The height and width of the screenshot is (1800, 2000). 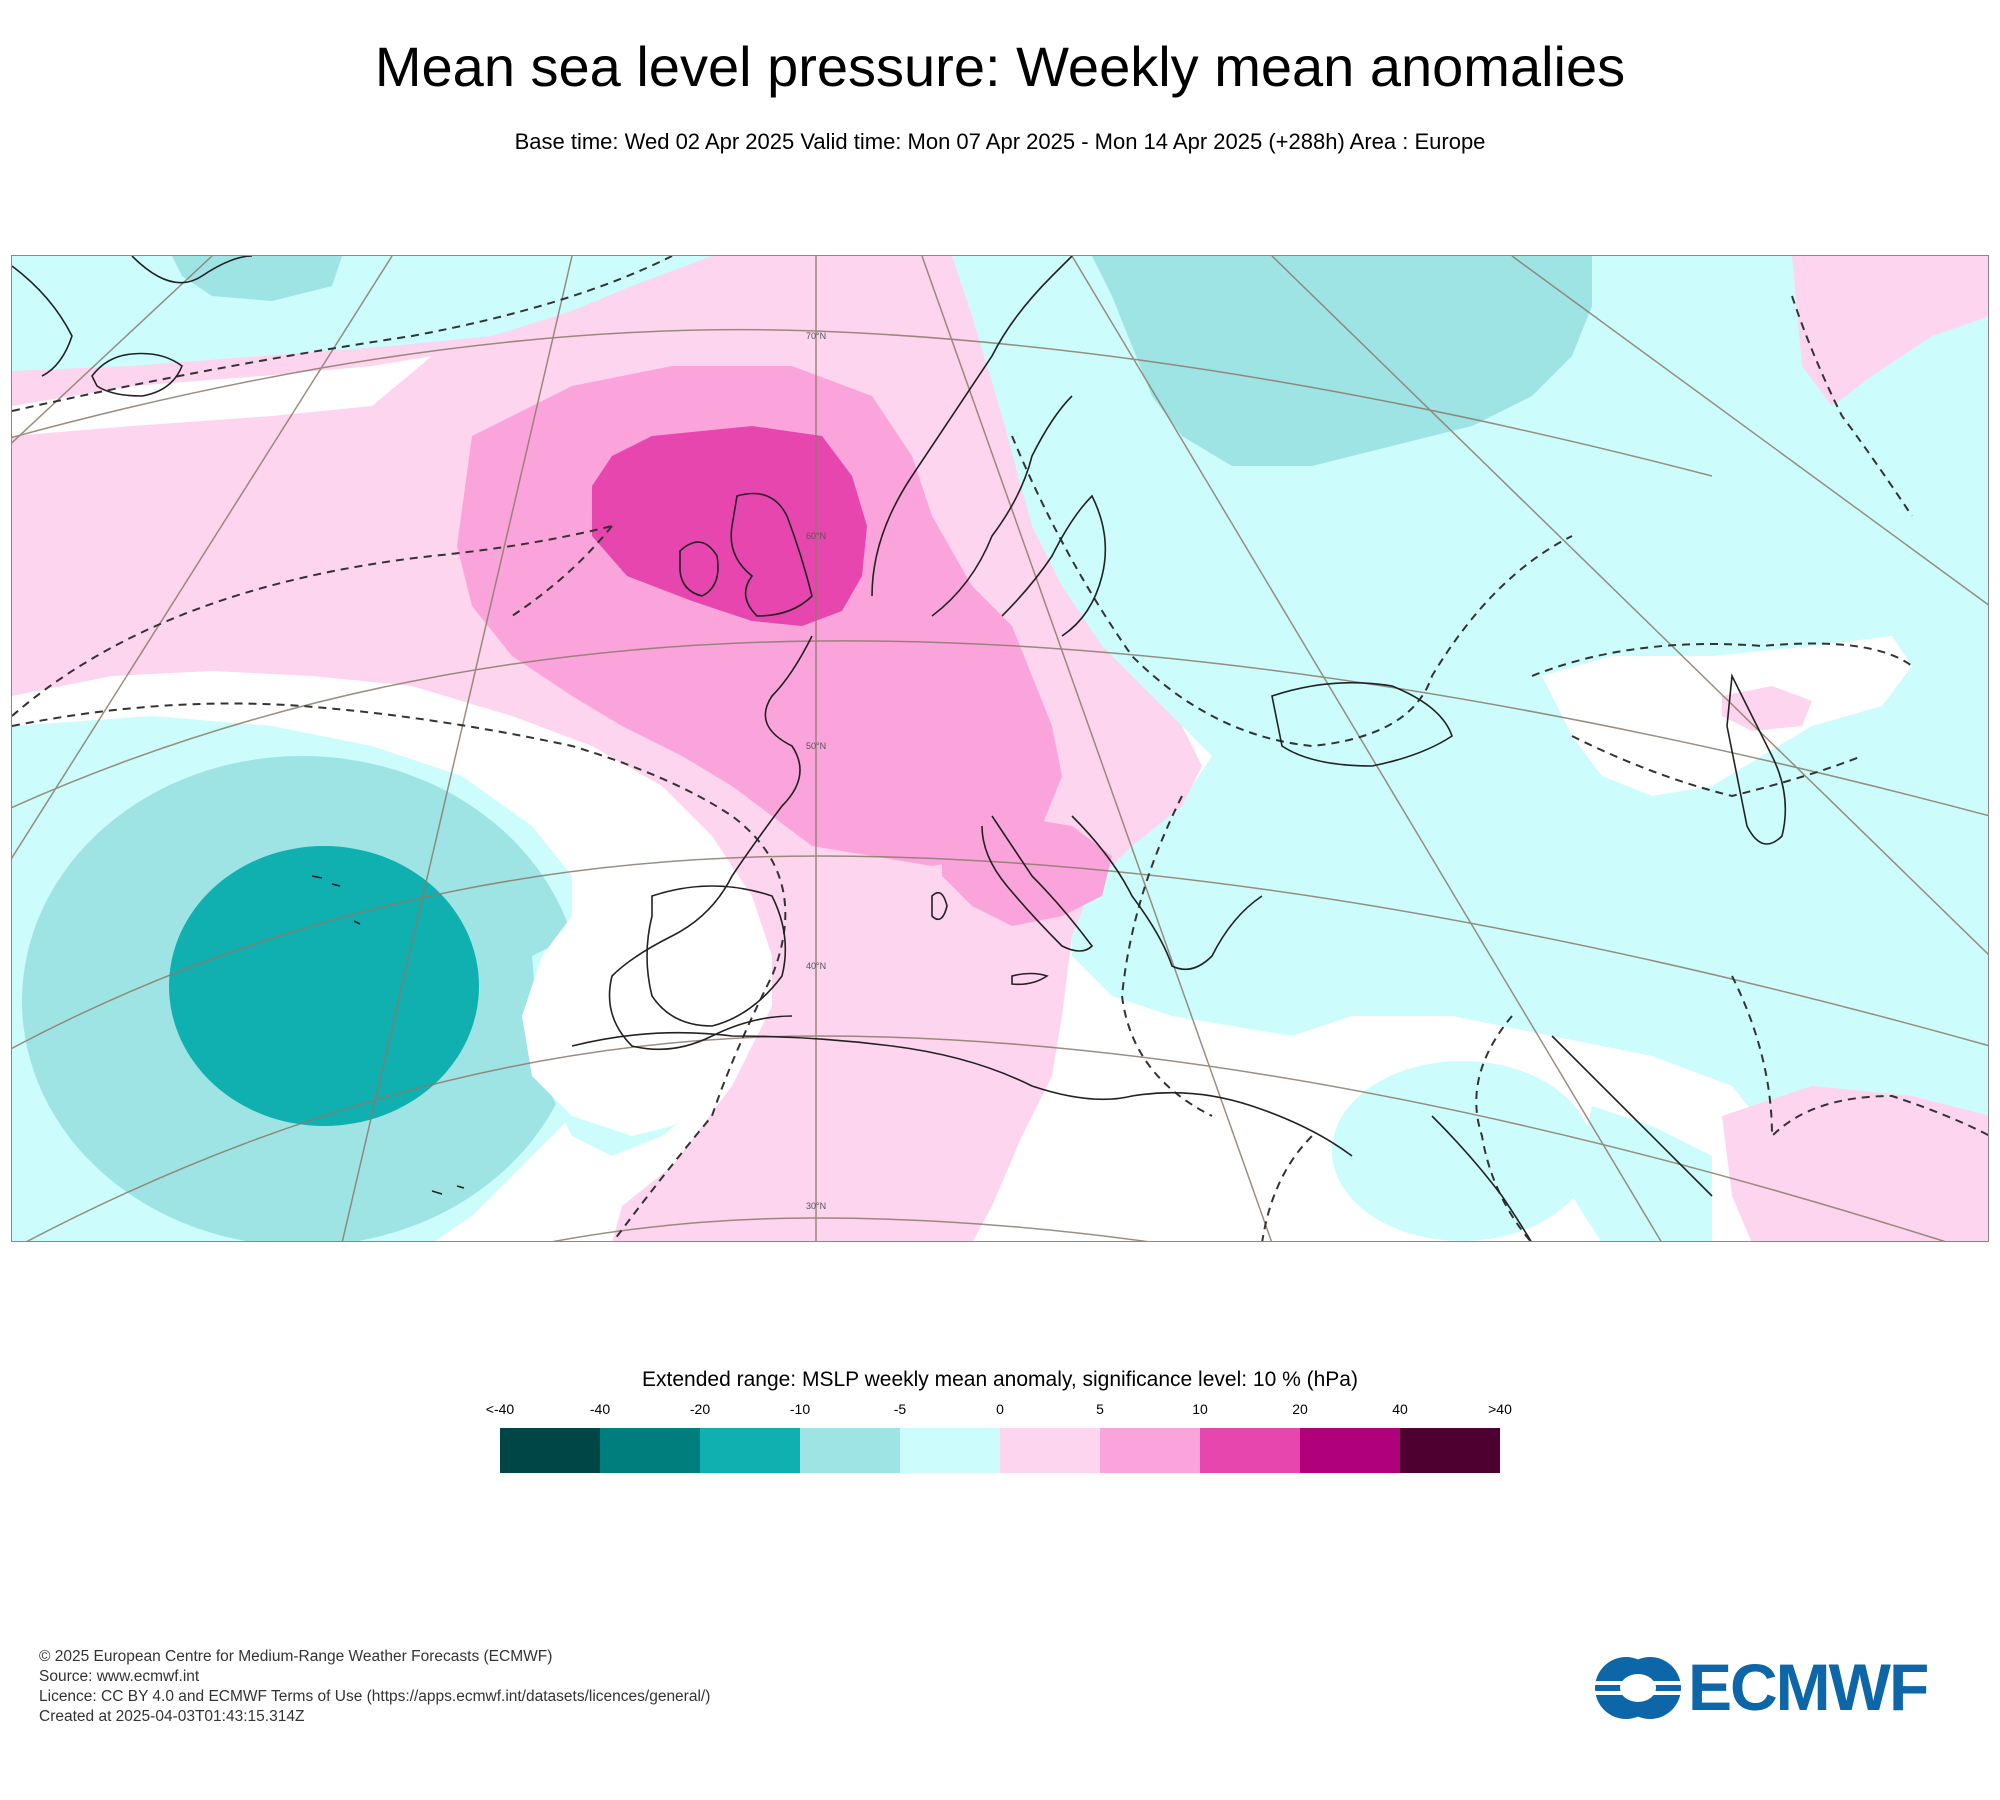 I want to click on legend-tick-label: 40, so click(x=1400, y=1409).